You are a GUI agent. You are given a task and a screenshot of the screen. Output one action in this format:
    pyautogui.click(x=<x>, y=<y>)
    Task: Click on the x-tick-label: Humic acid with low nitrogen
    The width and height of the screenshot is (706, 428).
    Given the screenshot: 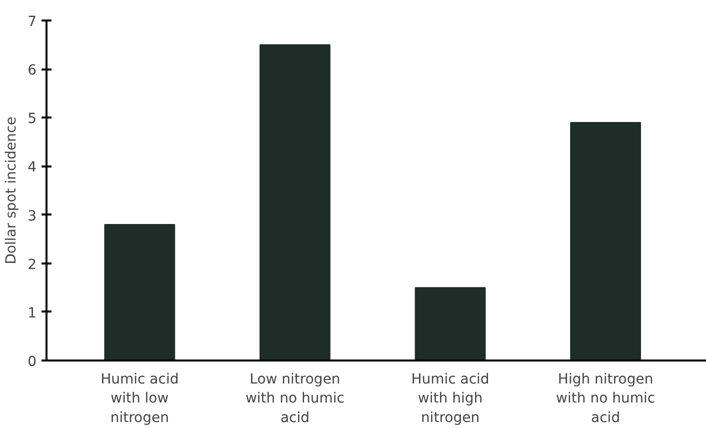 What is the action you would take?
    pyautogui.click(x=139, y=399)
    